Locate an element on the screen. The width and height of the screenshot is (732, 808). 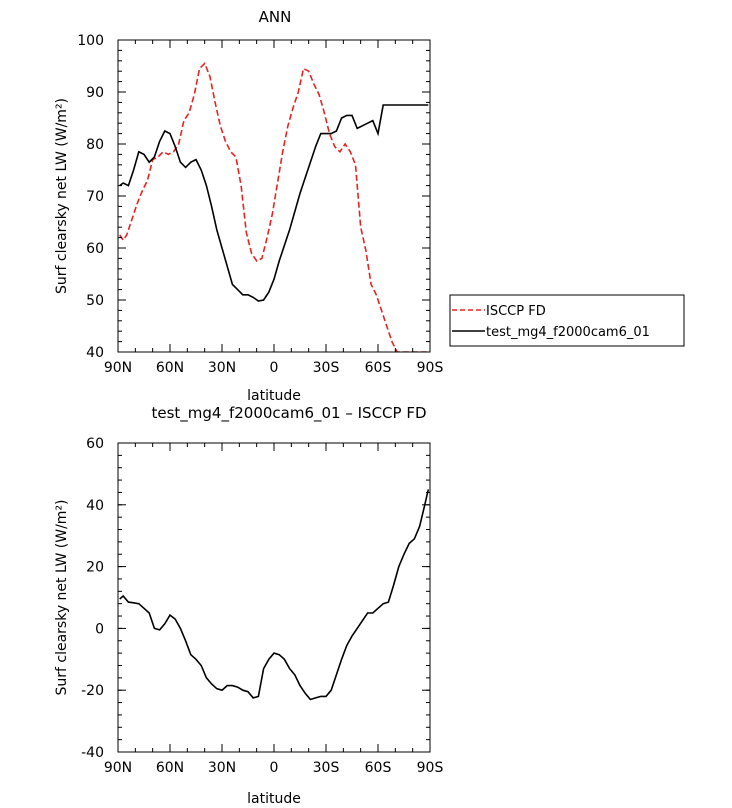
y-tick-label: 0 is located at coordinates (99, 629).